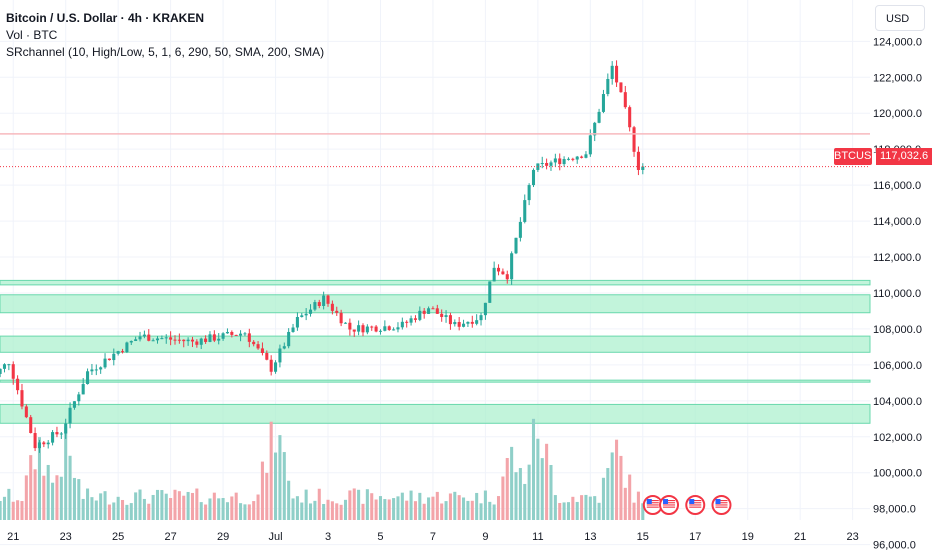 The height and width of the screenshot is (550, 932). Describe the element at coordinates (897, 474) in the screenshot. I see `price-tick-label: 100,000.0` at that location.